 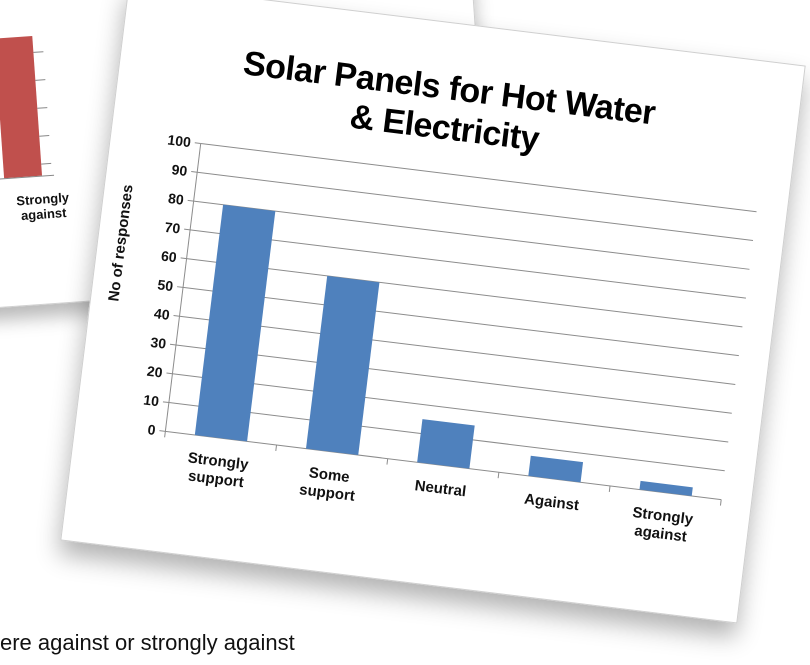 What do you see at coordinates (162, 314) in the screenshot?
I see `y-tick-label: 40` at bounding box center [162, 314].